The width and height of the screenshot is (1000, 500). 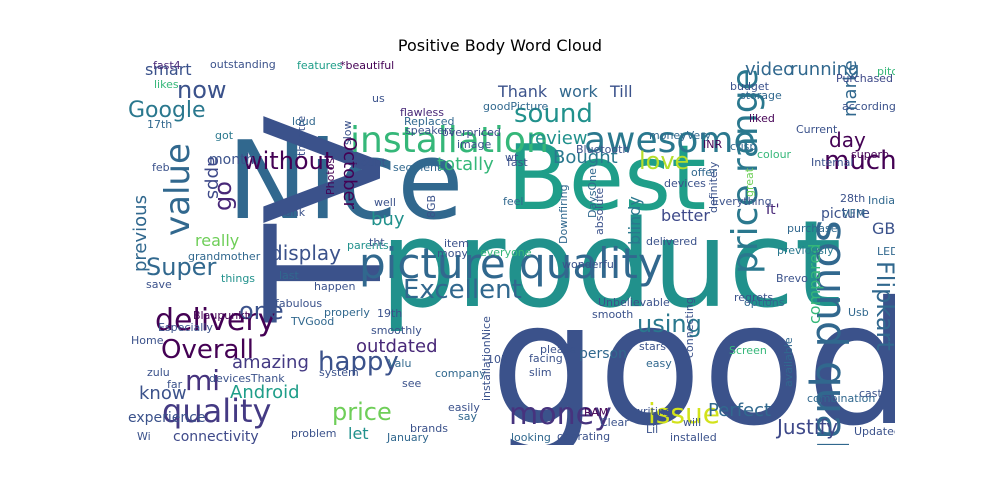 I want to click on word-tv: TV, so click(x=324, y=219).